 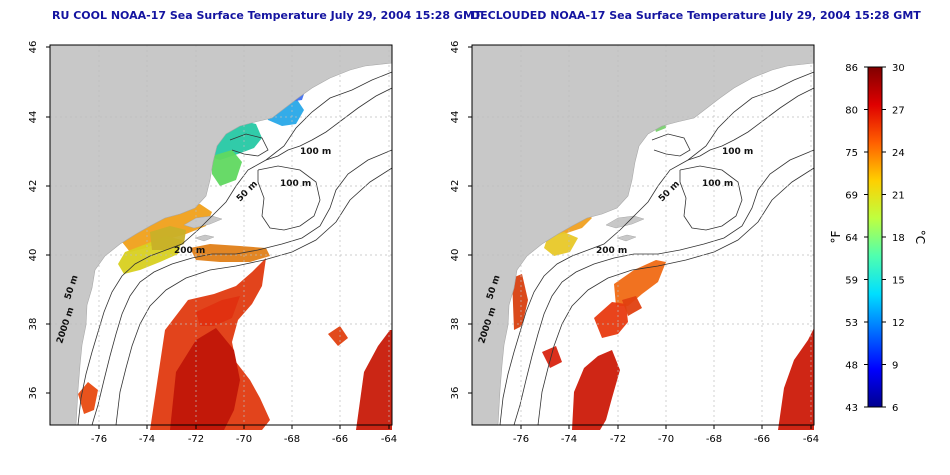 I want to click on fahrenheit-tick-label: 48, so click(x=851, y=366).